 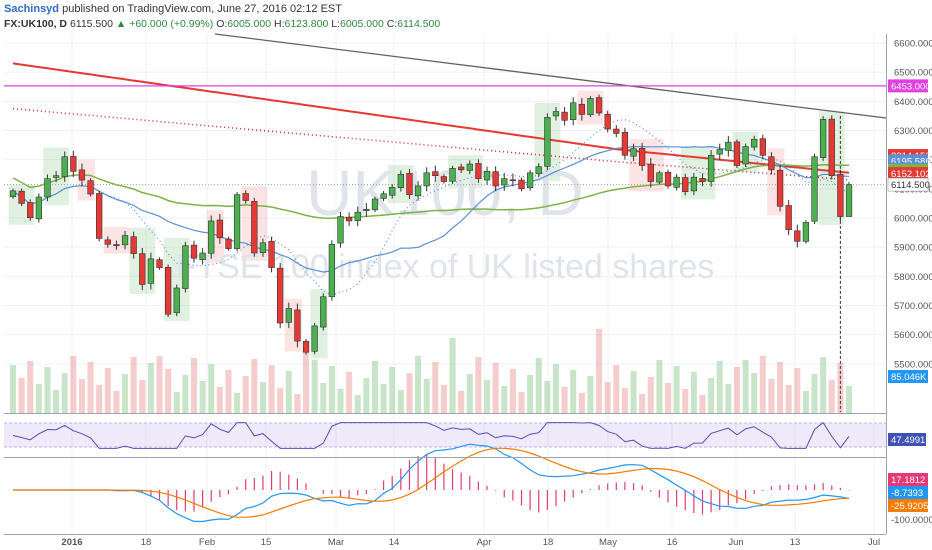 What do you see at coordinates (913, 131) in the screenshot?
I see `price-tick-label: 6300.000` at bounding box center [913, 131].